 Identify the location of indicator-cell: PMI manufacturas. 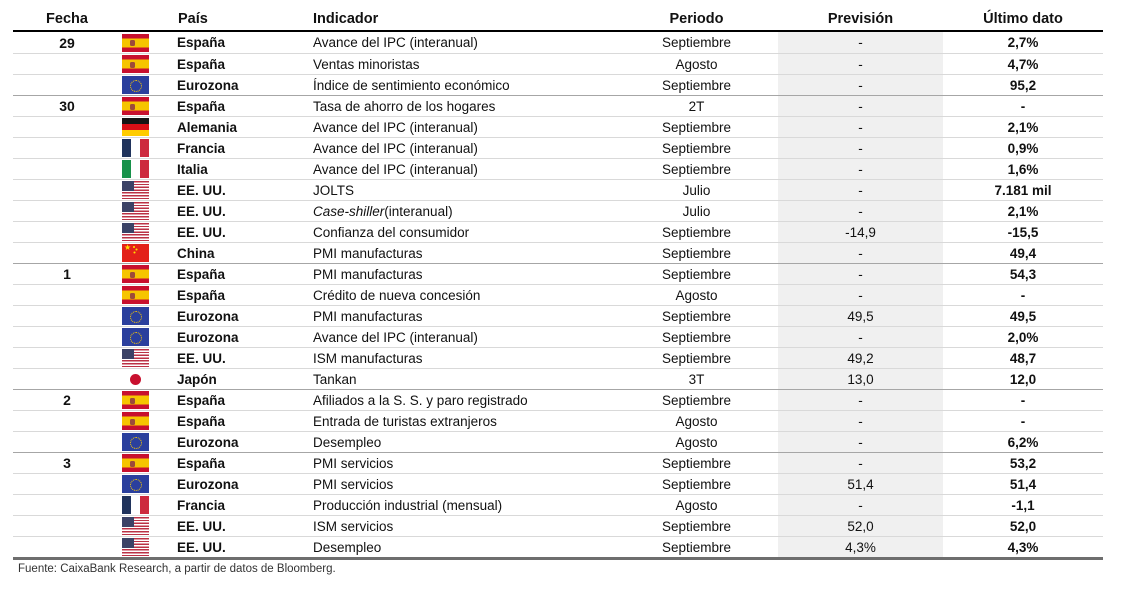
(462, 274).